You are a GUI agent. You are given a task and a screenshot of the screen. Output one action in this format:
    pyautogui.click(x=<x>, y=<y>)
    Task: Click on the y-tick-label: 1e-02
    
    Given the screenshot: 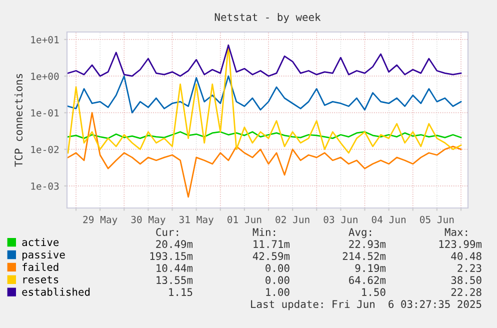 What is the action you would take?
    pyautogui.click(x=45, y=150)
    